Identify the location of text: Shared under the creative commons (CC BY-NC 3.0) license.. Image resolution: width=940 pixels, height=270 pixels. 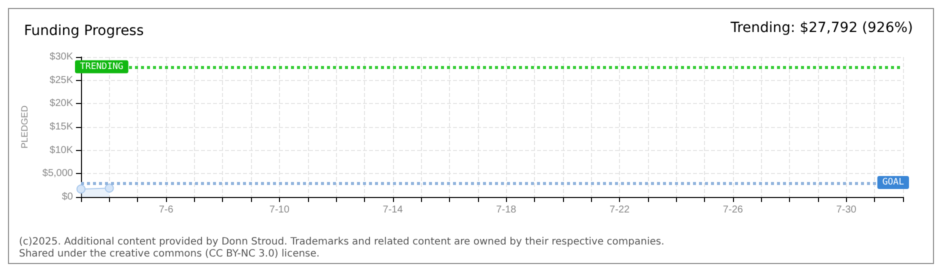
(169, 254).